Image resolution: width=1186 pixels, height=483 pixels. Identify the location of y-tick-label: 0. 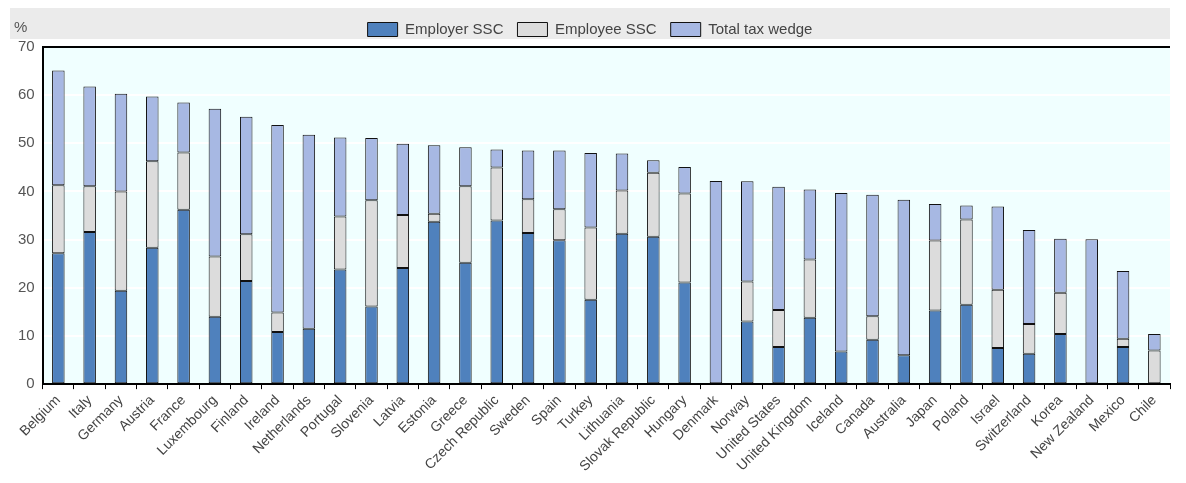
(30, 383).